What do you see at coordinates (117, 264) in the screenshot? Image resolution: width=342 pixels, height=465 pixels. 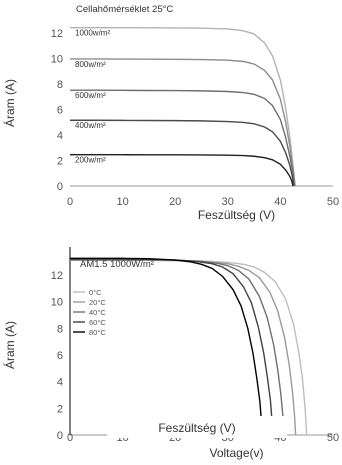 I see `chart-annotation: AM1.5 1000W/m²` at bounding box center [117, 264].